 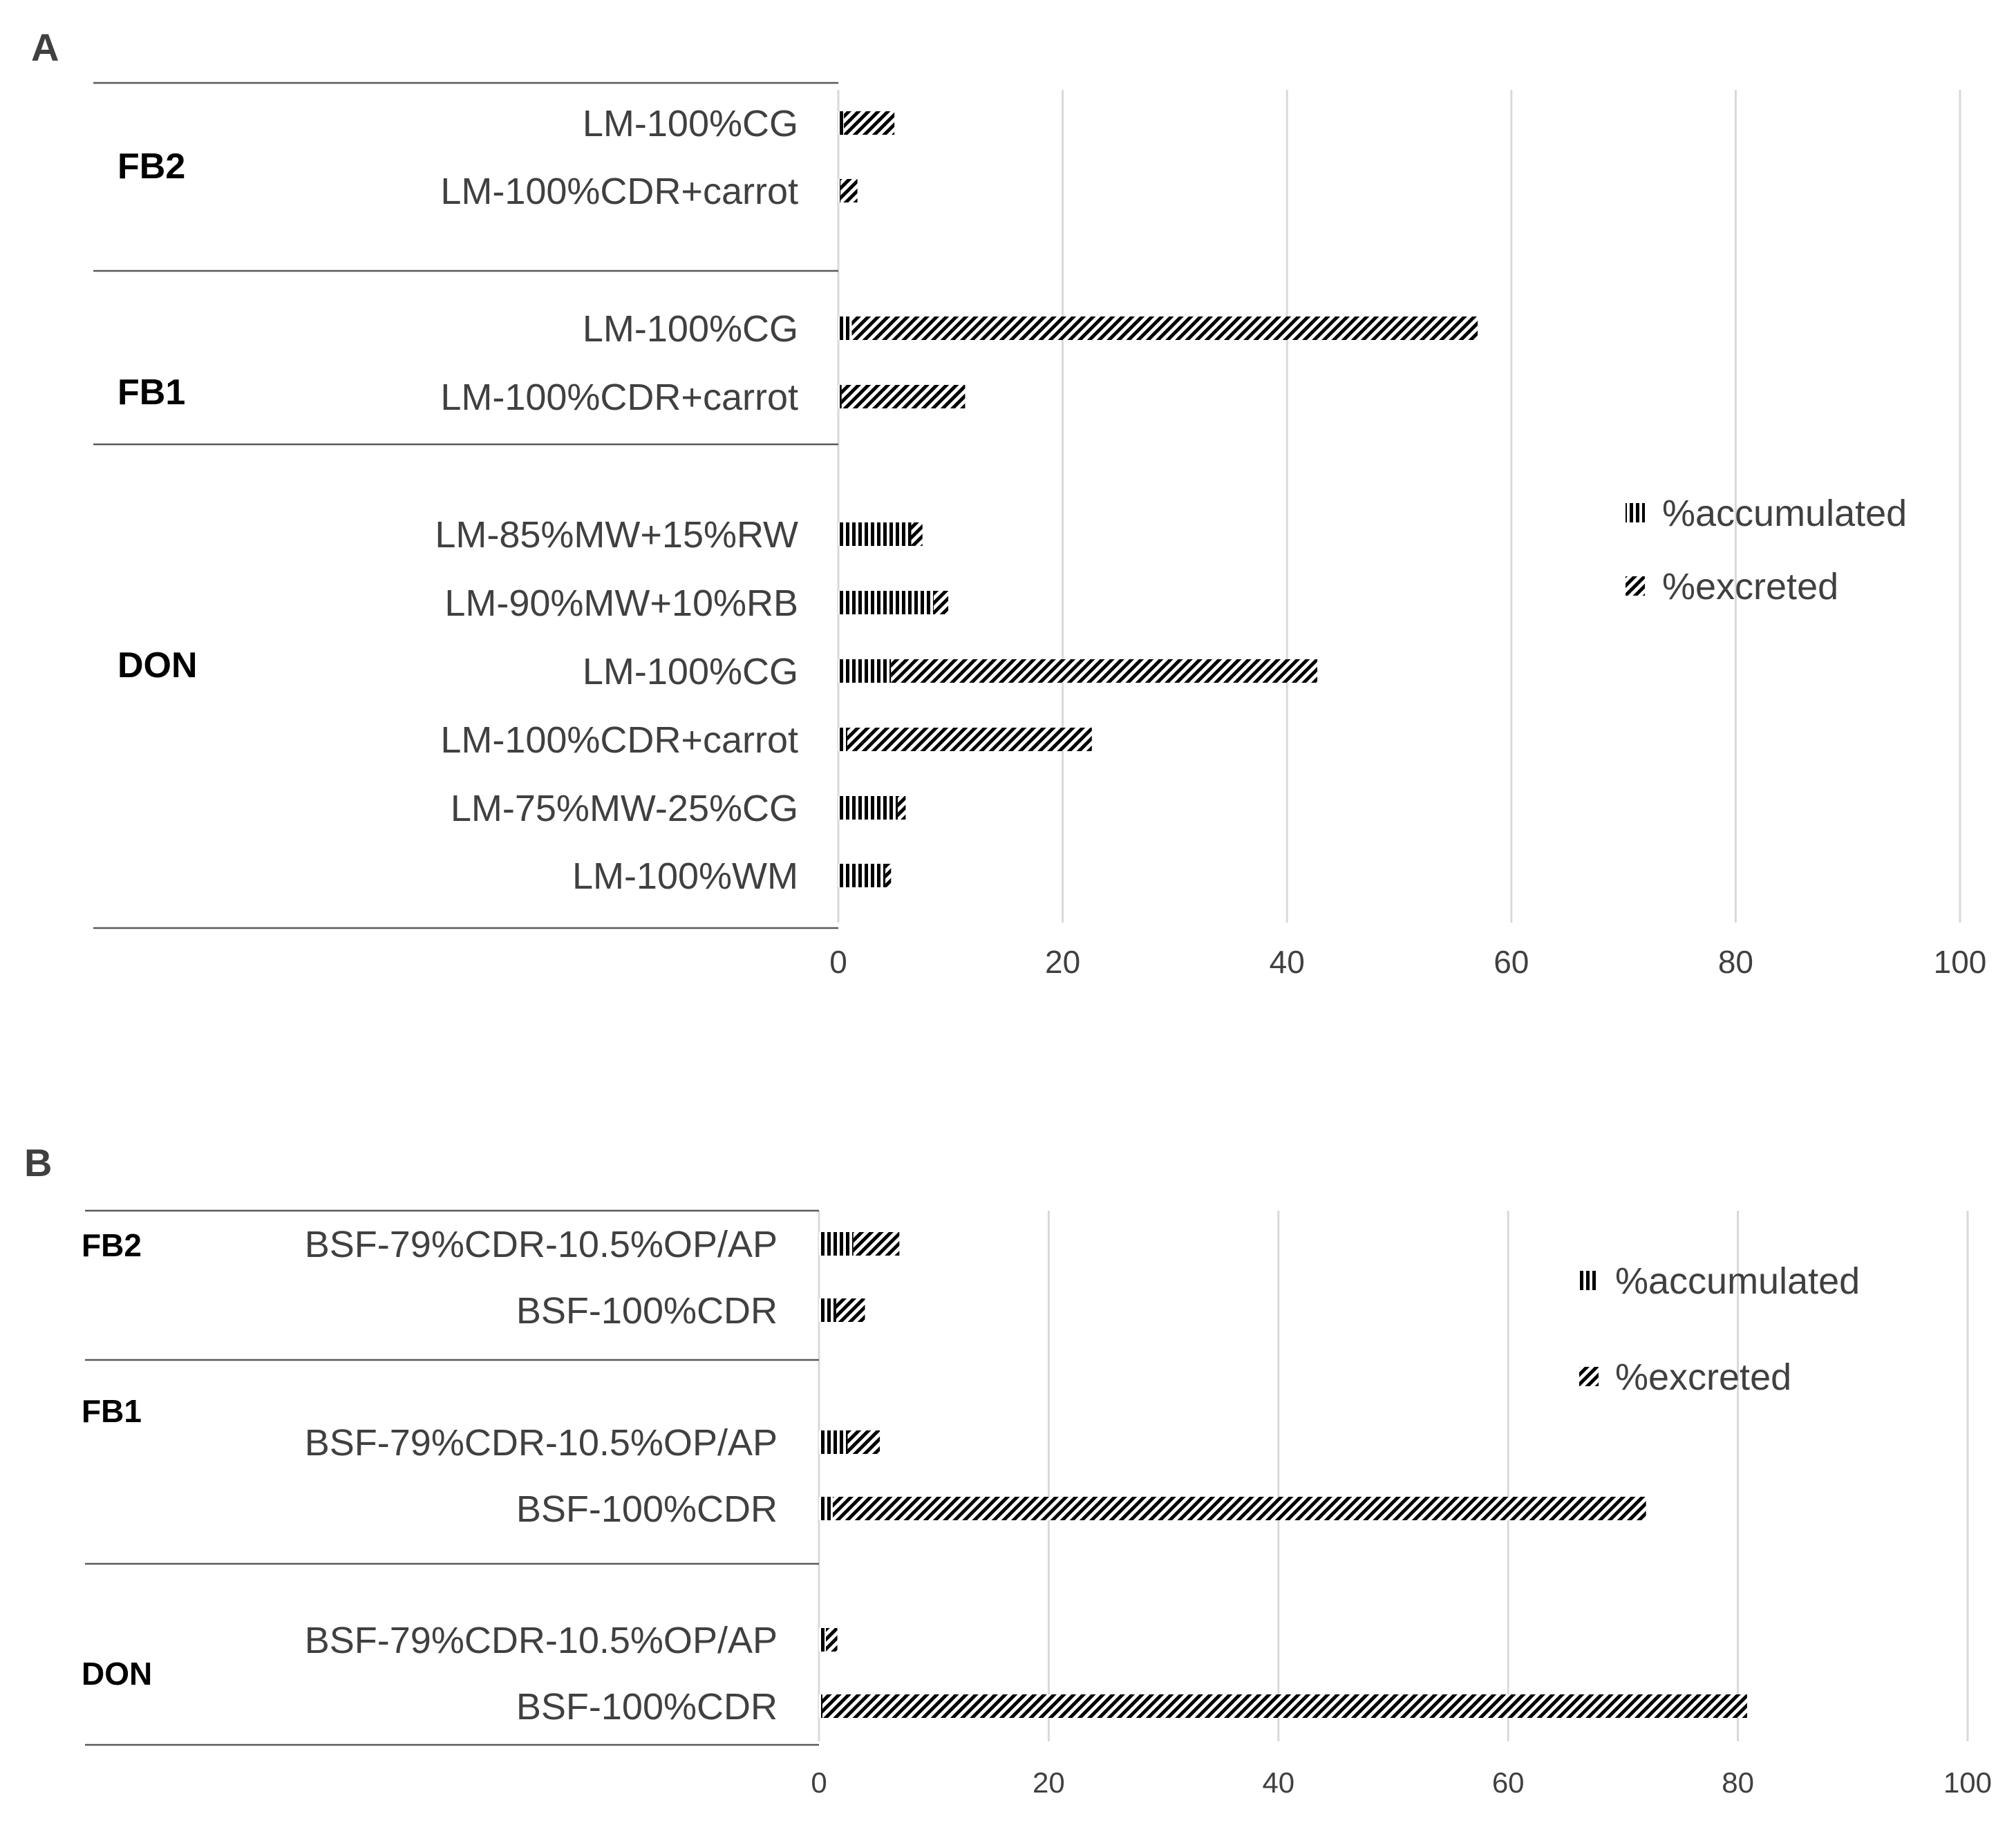 What do you see at coordinates (38, 1162) in the screenshot?
I see `panel-b-letter: B` at bounding box center [38, 1162].